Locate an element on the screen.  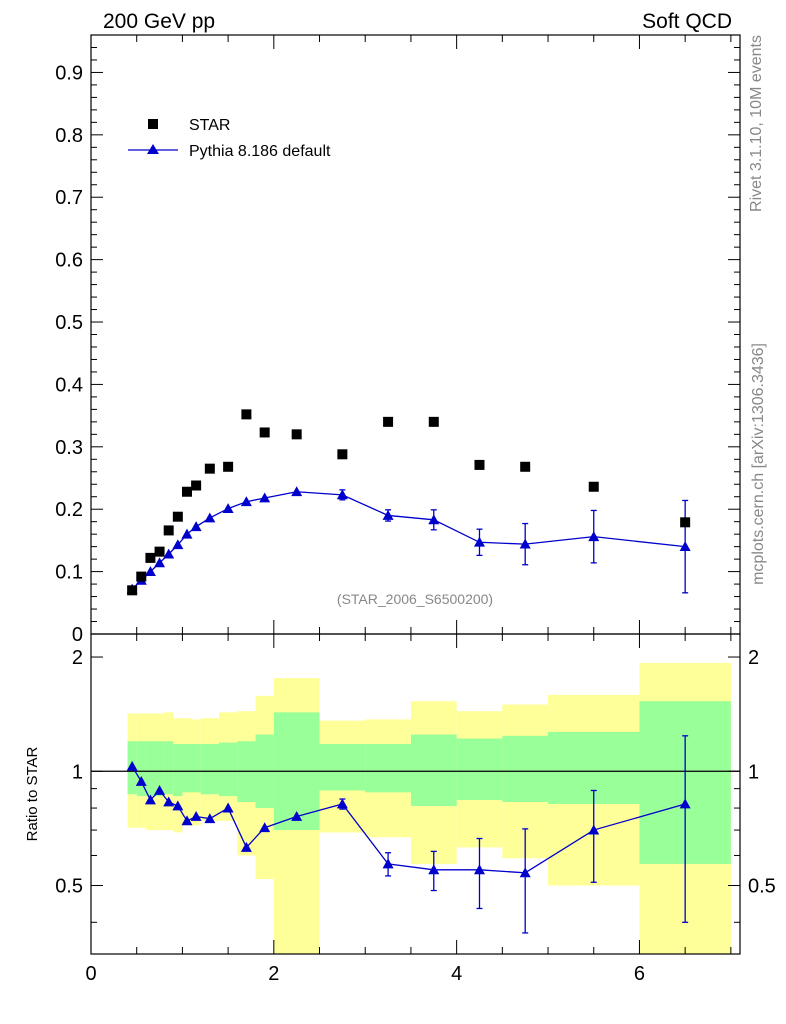
ratio-y-tick-label-left: 0.5 is located at coordinates (69, 887).